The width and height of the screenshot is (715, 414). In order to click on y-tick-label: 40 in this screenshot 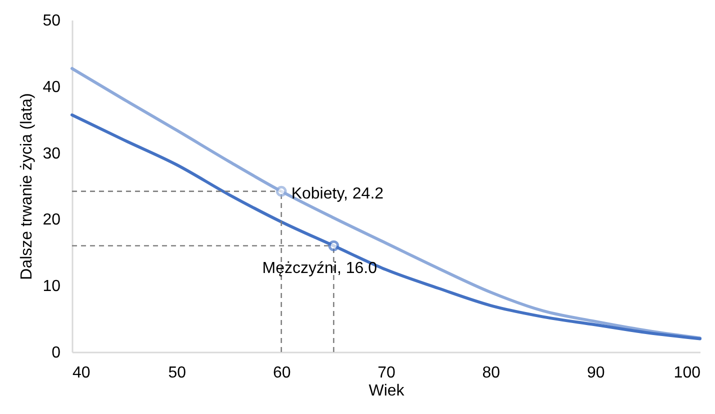, I will do `click(51, 87)`.